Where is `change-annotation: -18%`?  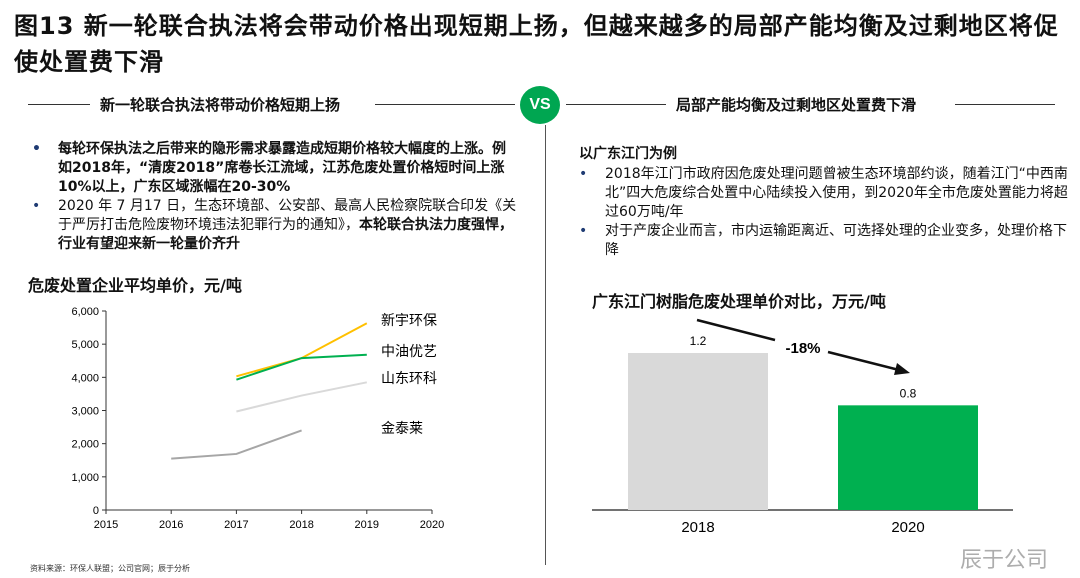 change-annotation: -18% is located at coordinates (802, 348).